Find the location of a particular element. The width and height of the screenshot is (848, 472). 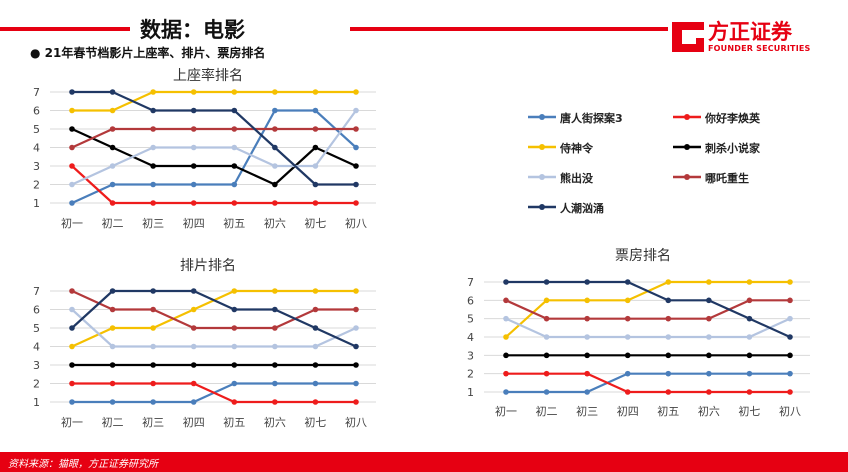

legend-label: 唐人街探案3 is located at coordinates (591, 118).